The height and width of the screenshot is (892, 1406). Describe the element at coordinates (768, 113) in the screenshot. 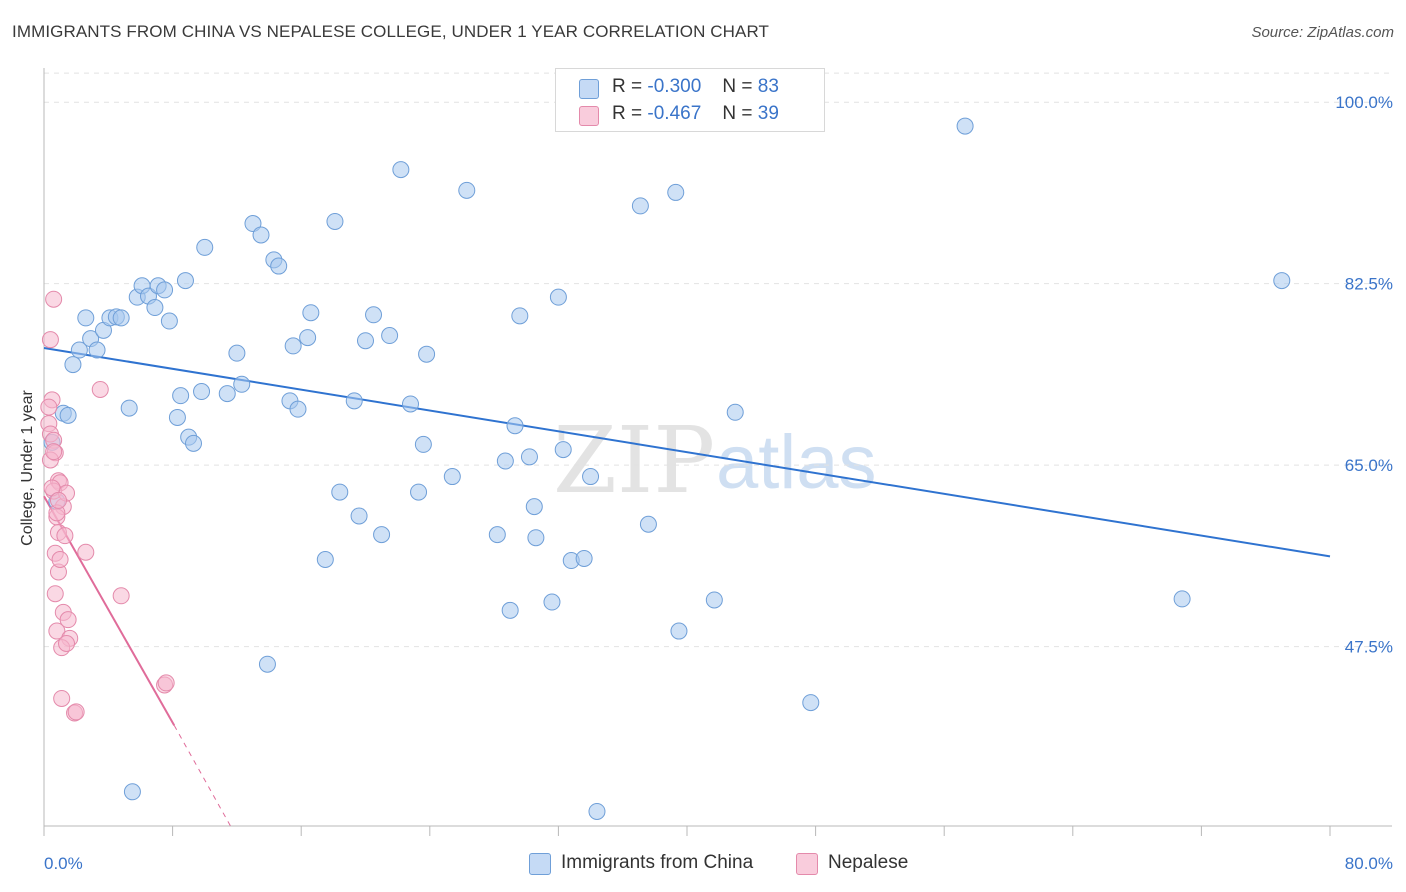

I see `n-value: 39` at that location.